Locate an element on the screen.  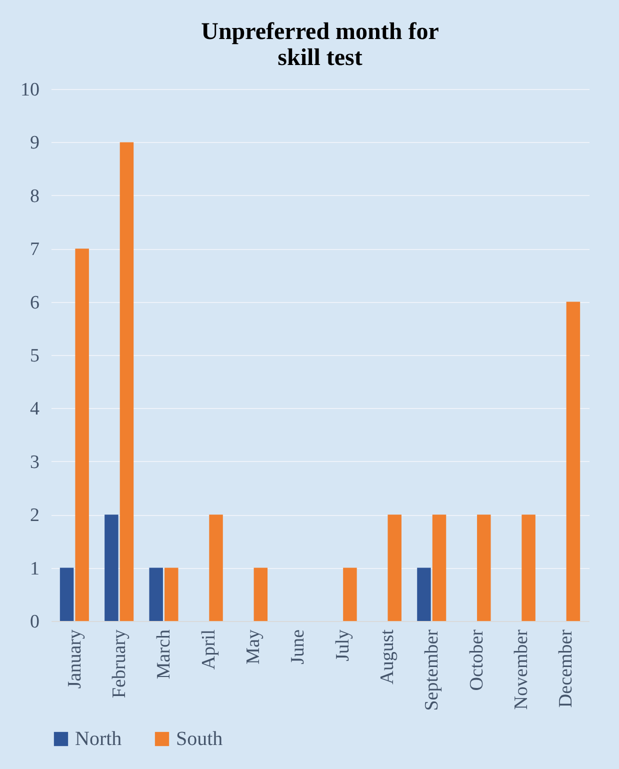
x-tick-label: February is located at coordinates (119, 663).